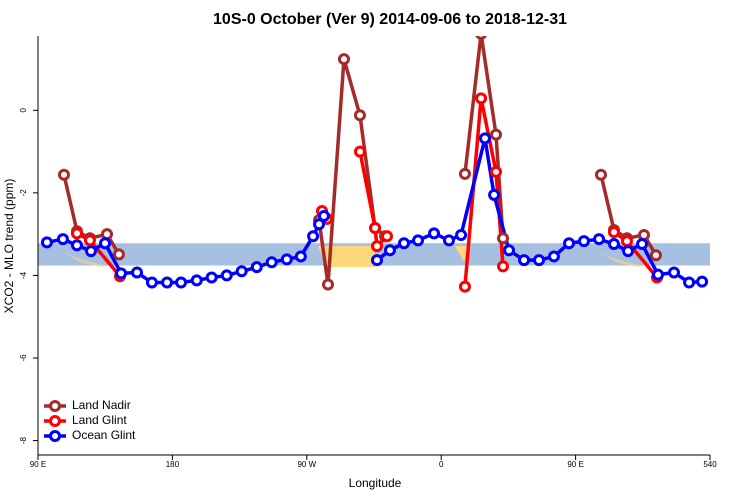  Describe the element at coordinates (23, 358) in the screenshot. I see `y-tick-label: -6` at that location.